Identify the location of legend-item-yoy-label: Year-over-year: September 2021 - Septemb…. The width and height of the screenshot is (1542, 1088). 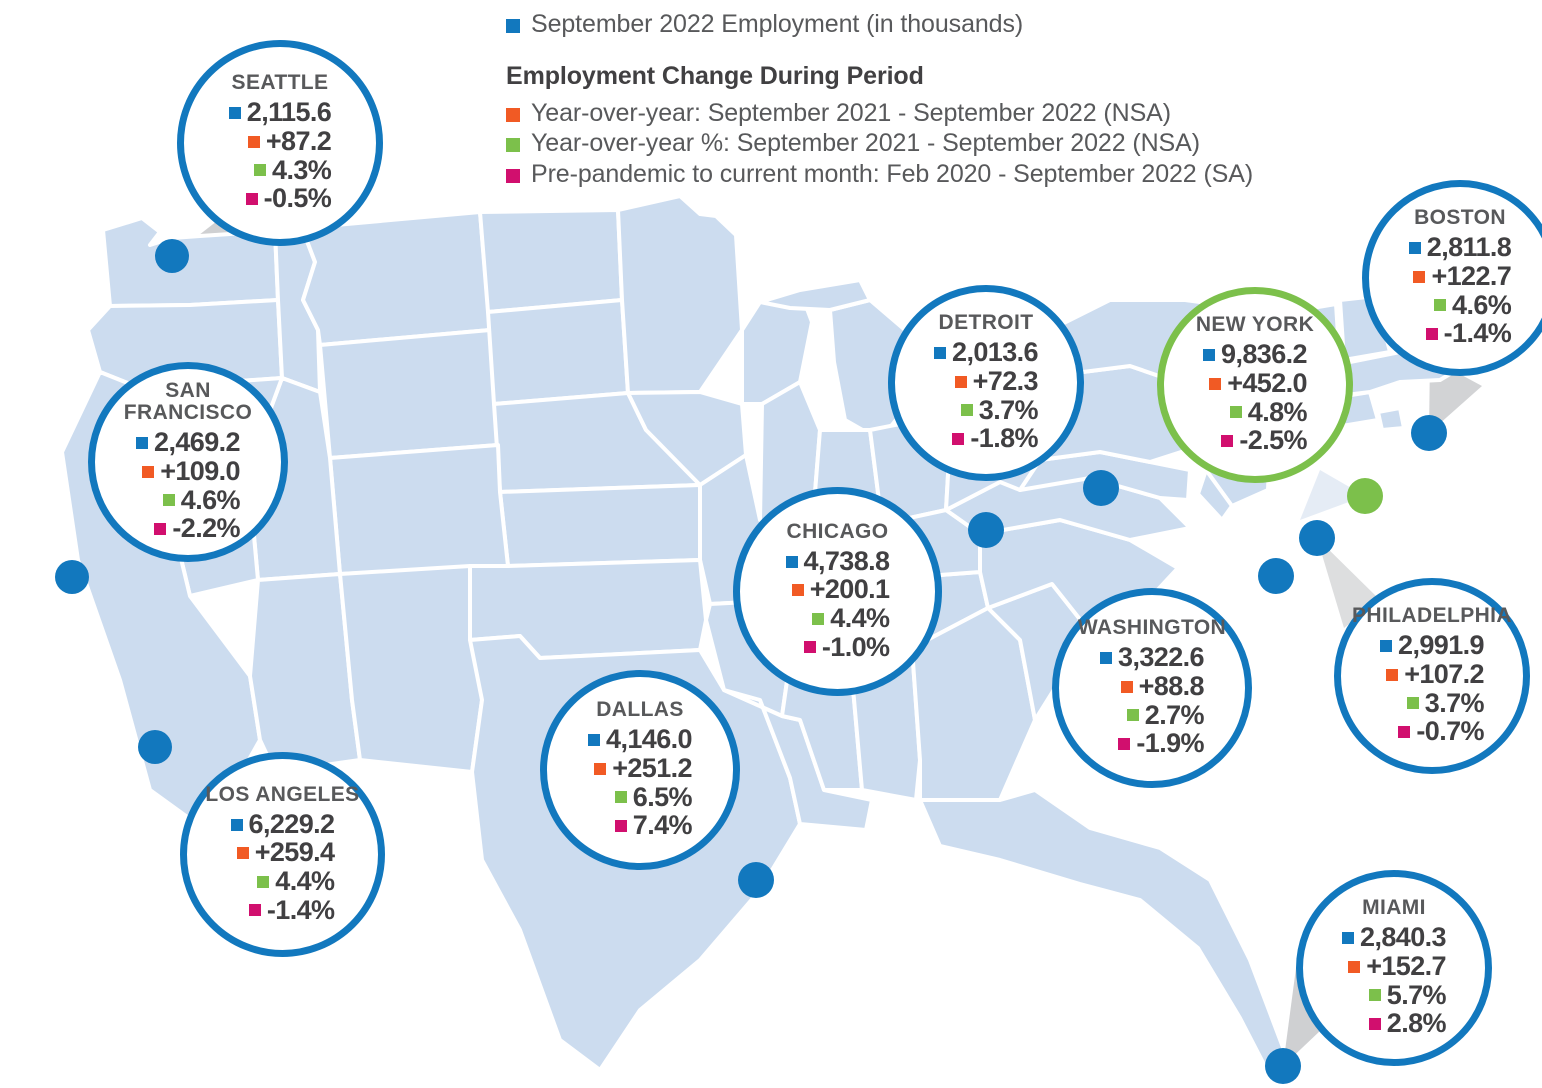
(851, 112).